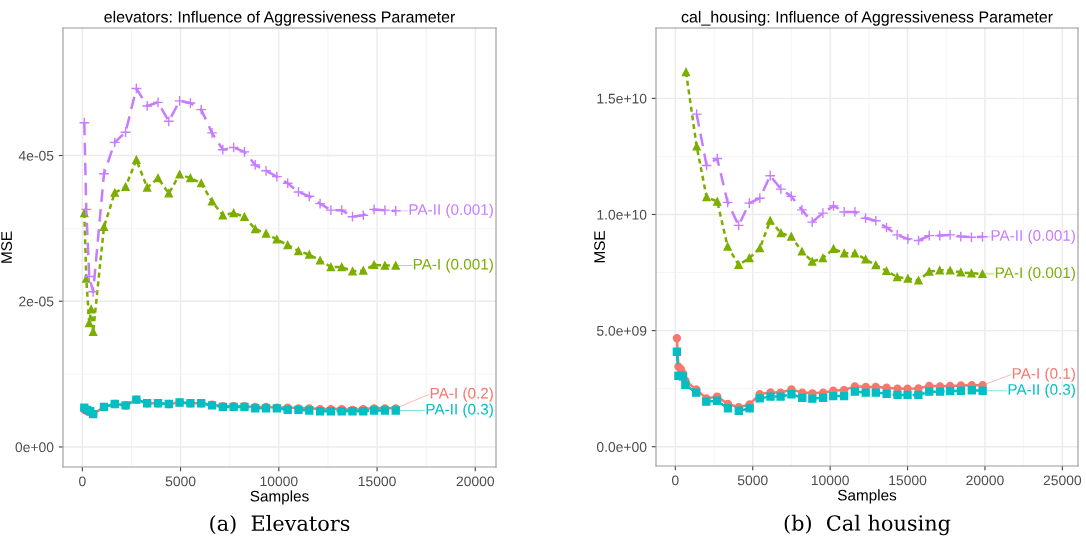 Image resolution: width=1086 pixels, height=547 pixels. What do you see at coordinates (34, 447) in the screenshot?
I see `y-tick-label: 0e+00` at bounding box center [34, 447].